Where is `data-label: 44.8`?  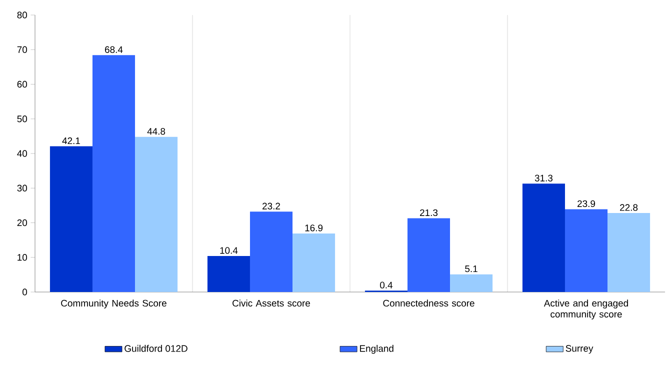 data-label: 44.8 is located at coordinates (156, 131).